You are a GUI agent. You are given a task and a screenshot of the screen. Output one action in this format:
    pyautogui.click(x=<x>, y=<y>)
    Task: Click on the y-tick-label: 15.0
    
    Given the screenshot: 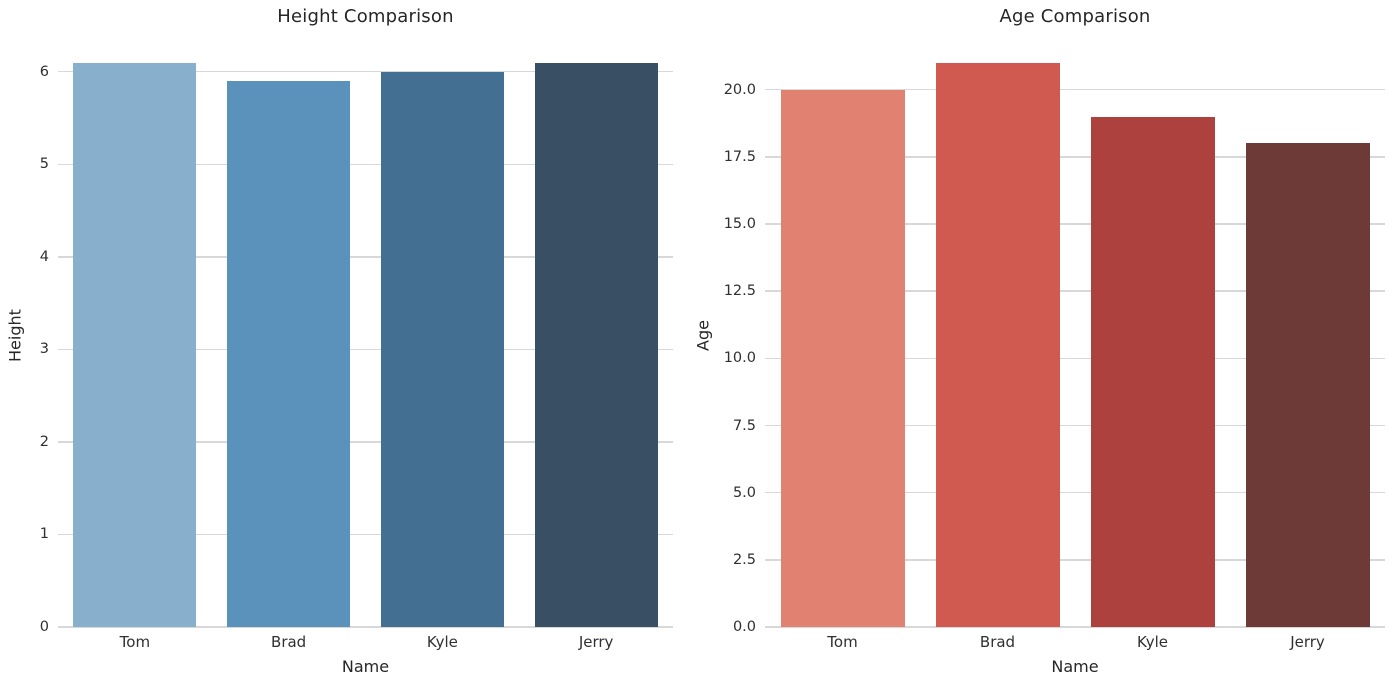 What is the action you would take?
    pyautogui.click(x=739, y=224)
    